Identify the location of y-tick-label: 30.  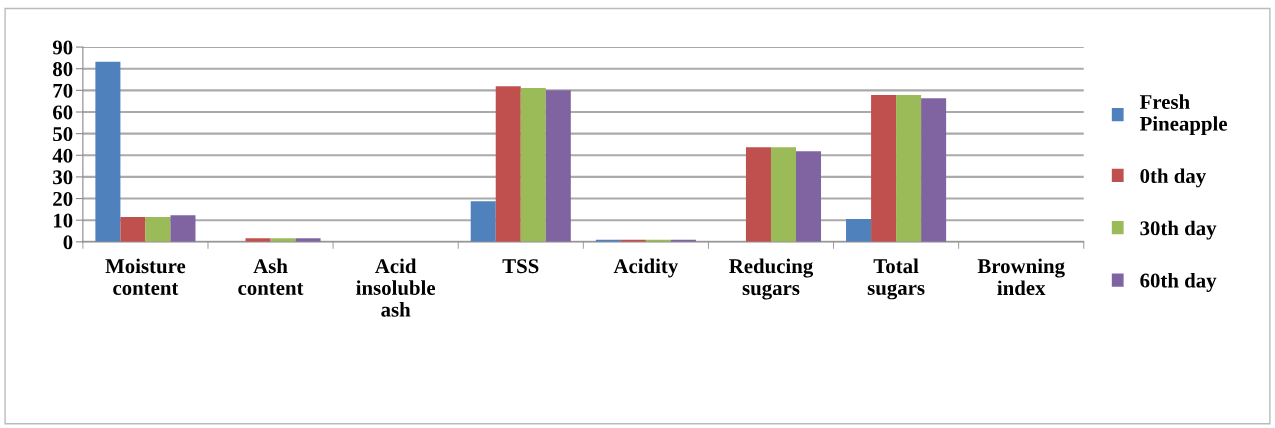
(63, 177).